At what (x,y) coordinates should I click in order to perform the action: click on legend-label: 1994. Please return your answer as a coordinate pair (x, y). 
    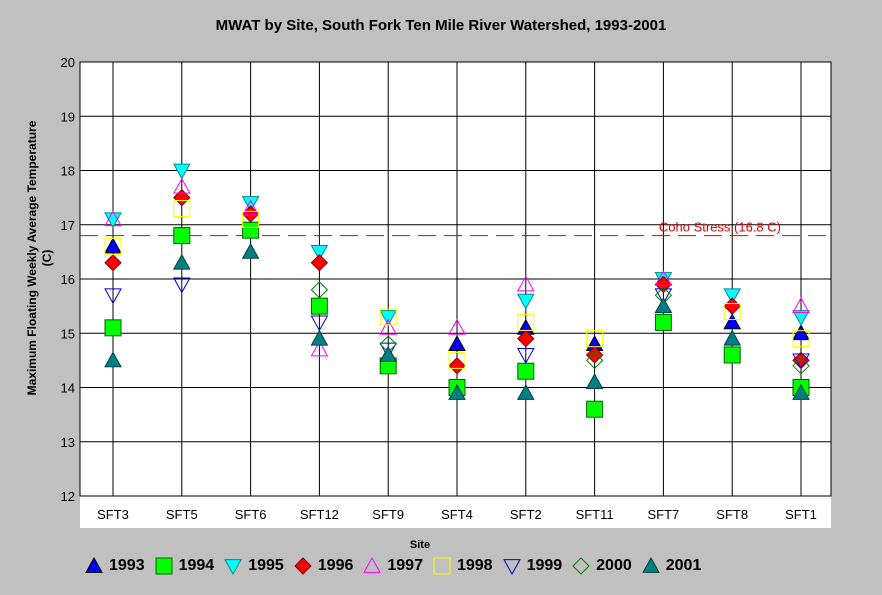
    Looking at the image, I should click on (196, 565).